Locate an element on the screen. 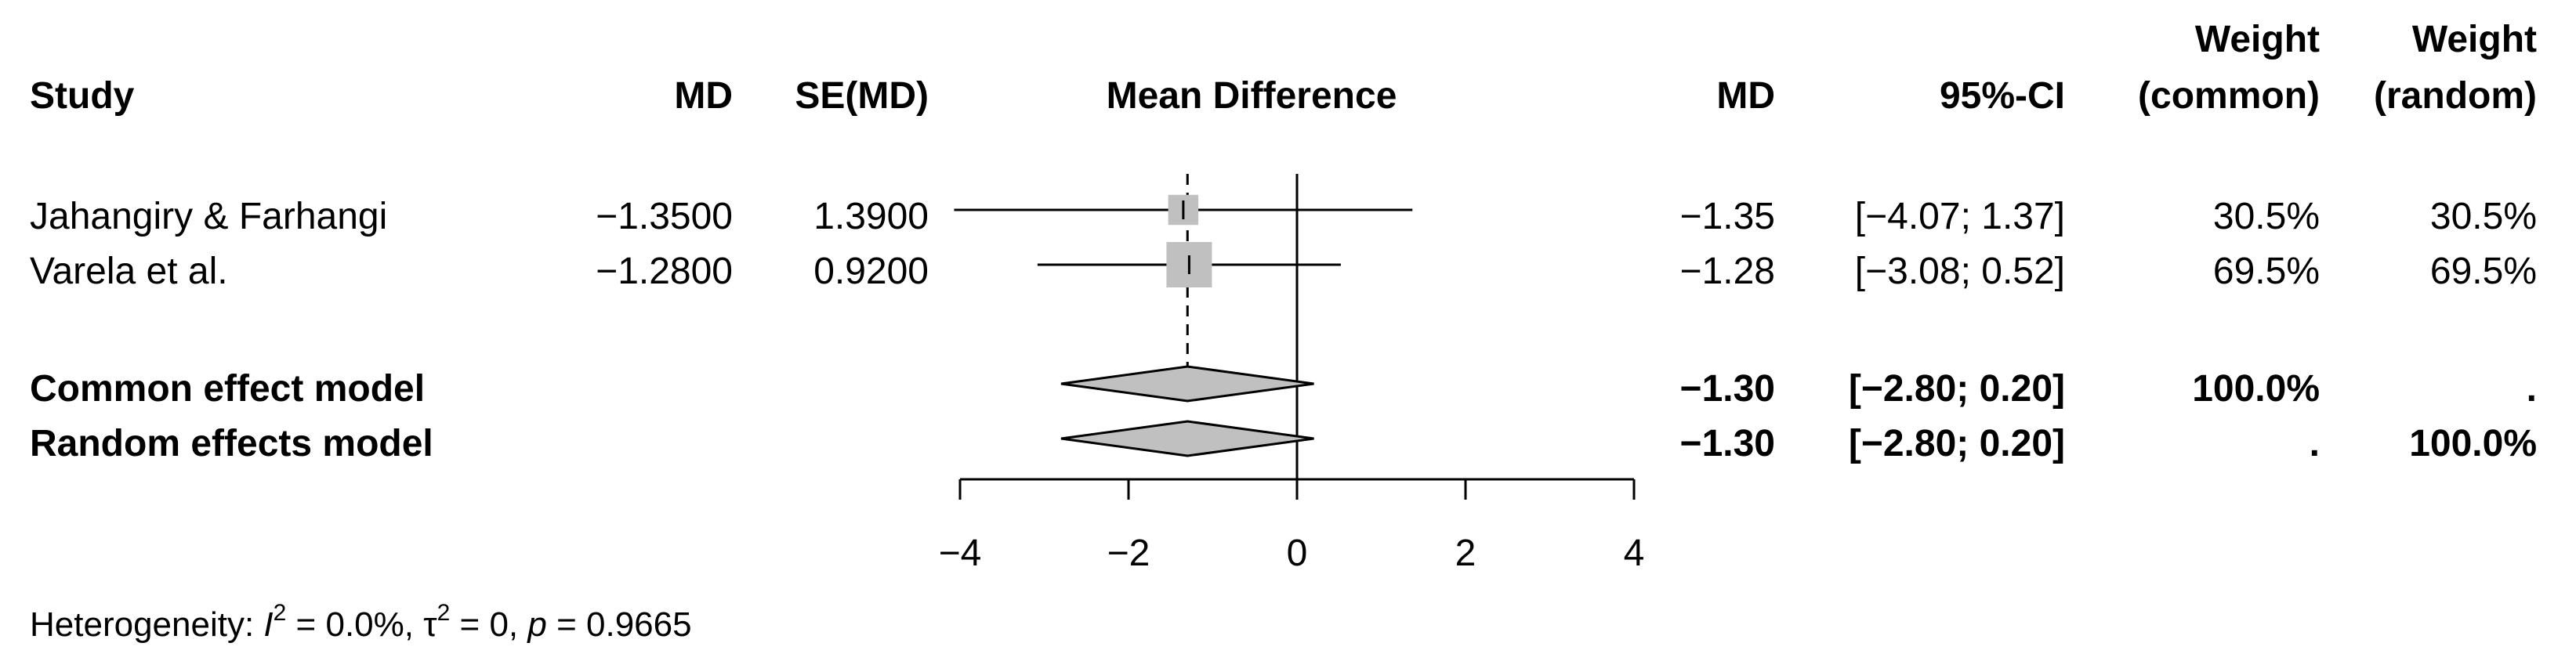 The width and height of the screenshot is (2576, 661). study-1-md-right: −1.35 is located at coordinates (1727, 217).